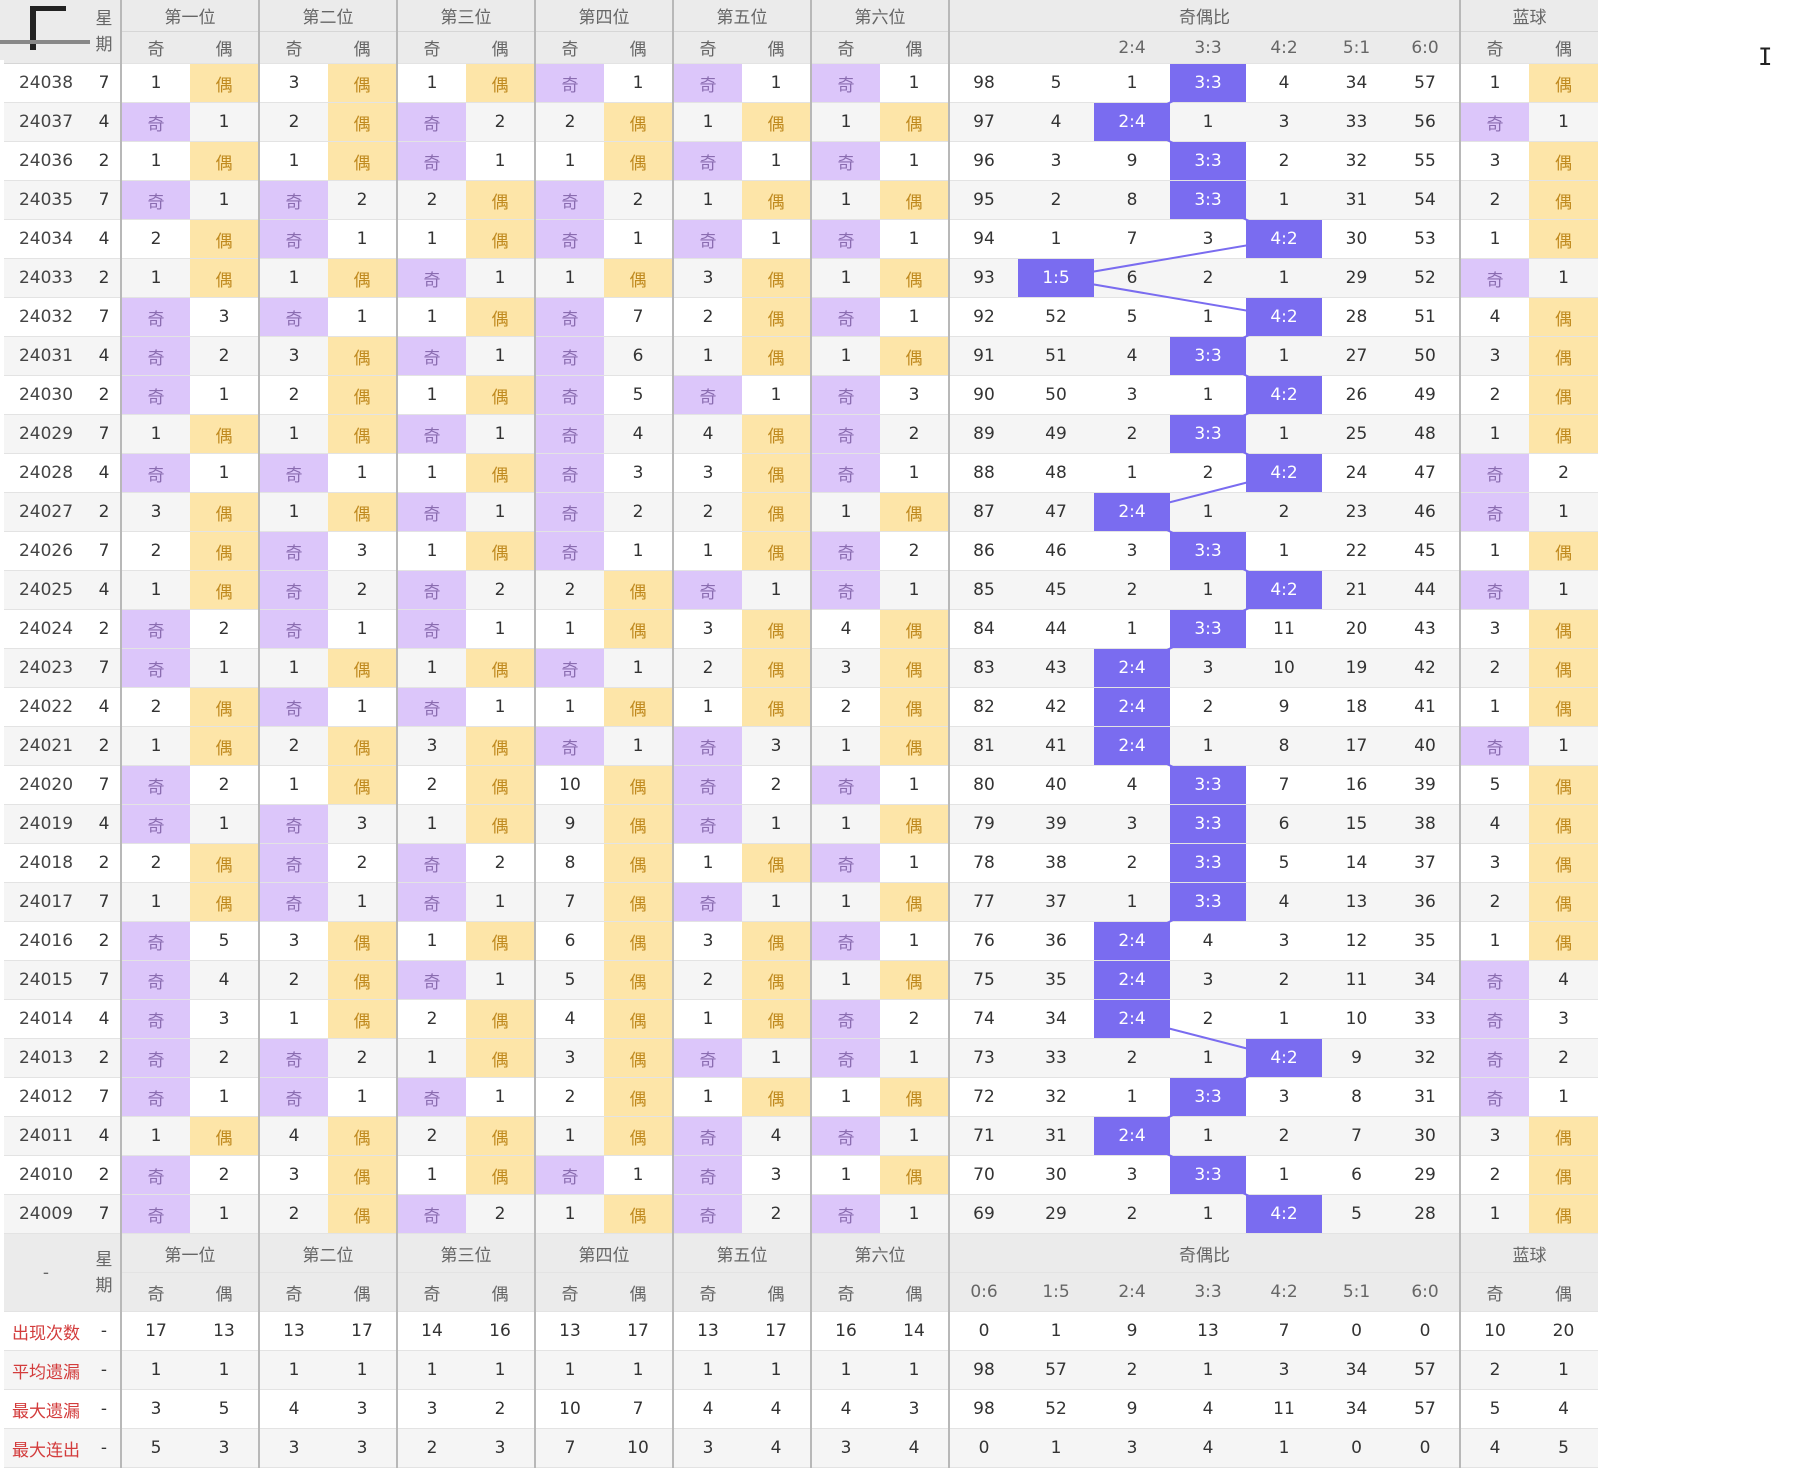 The image size is (1805, 1476). What do you see at coordinates (104, 668) in the screenshot?
I see `weekday: 7` at bounding box center [104, 668].